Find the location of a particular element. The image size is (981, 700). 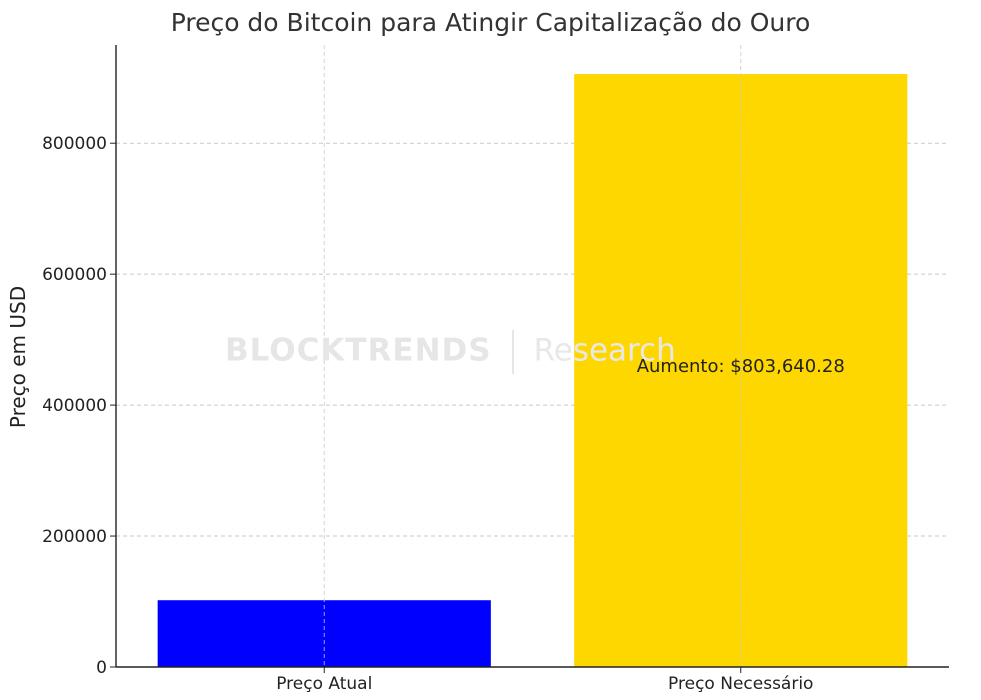

y-tick-label-3: 600000 is located at coordinates (74, 275).